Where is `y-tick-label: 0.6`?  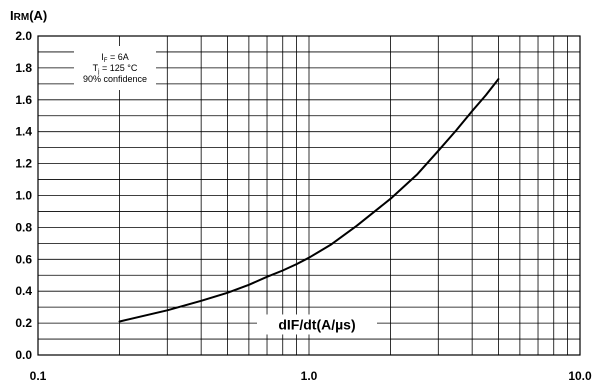 y-tick-label: 0.6 is located at coordinates (23, 259).